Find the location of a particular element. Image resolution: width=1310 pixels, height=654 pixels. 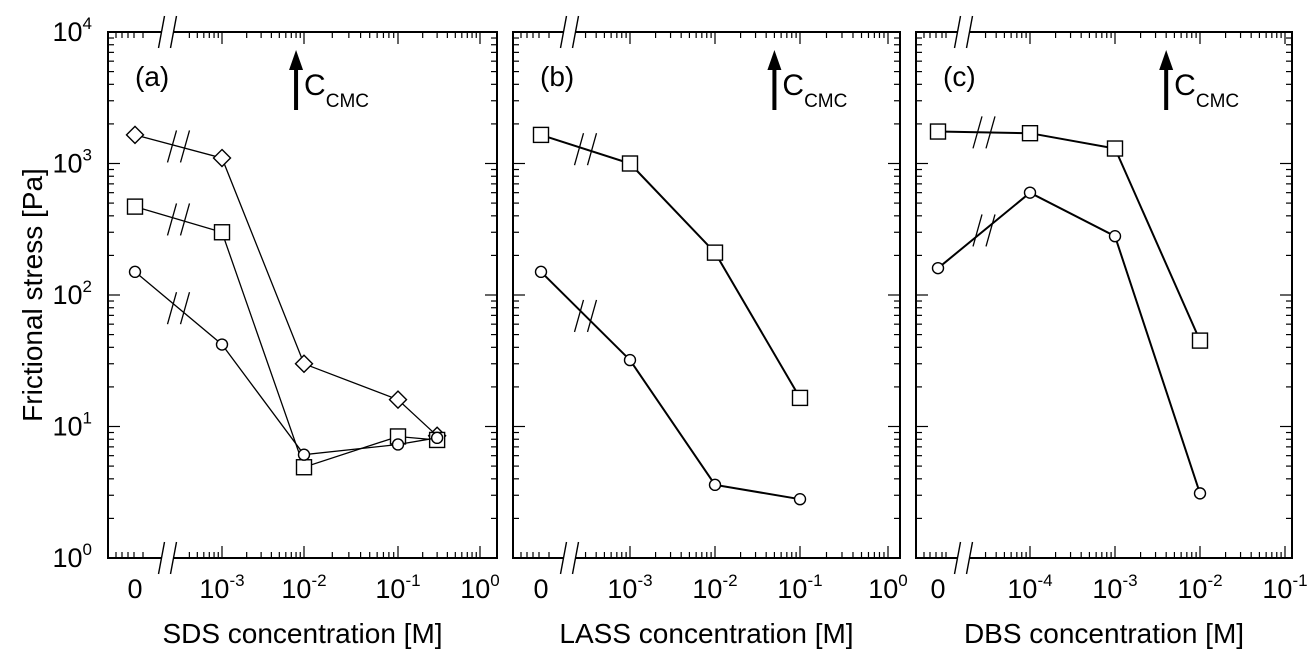

panel-3-x-tick-label-1-exp: -4 is located at coordinates (1044, 580).